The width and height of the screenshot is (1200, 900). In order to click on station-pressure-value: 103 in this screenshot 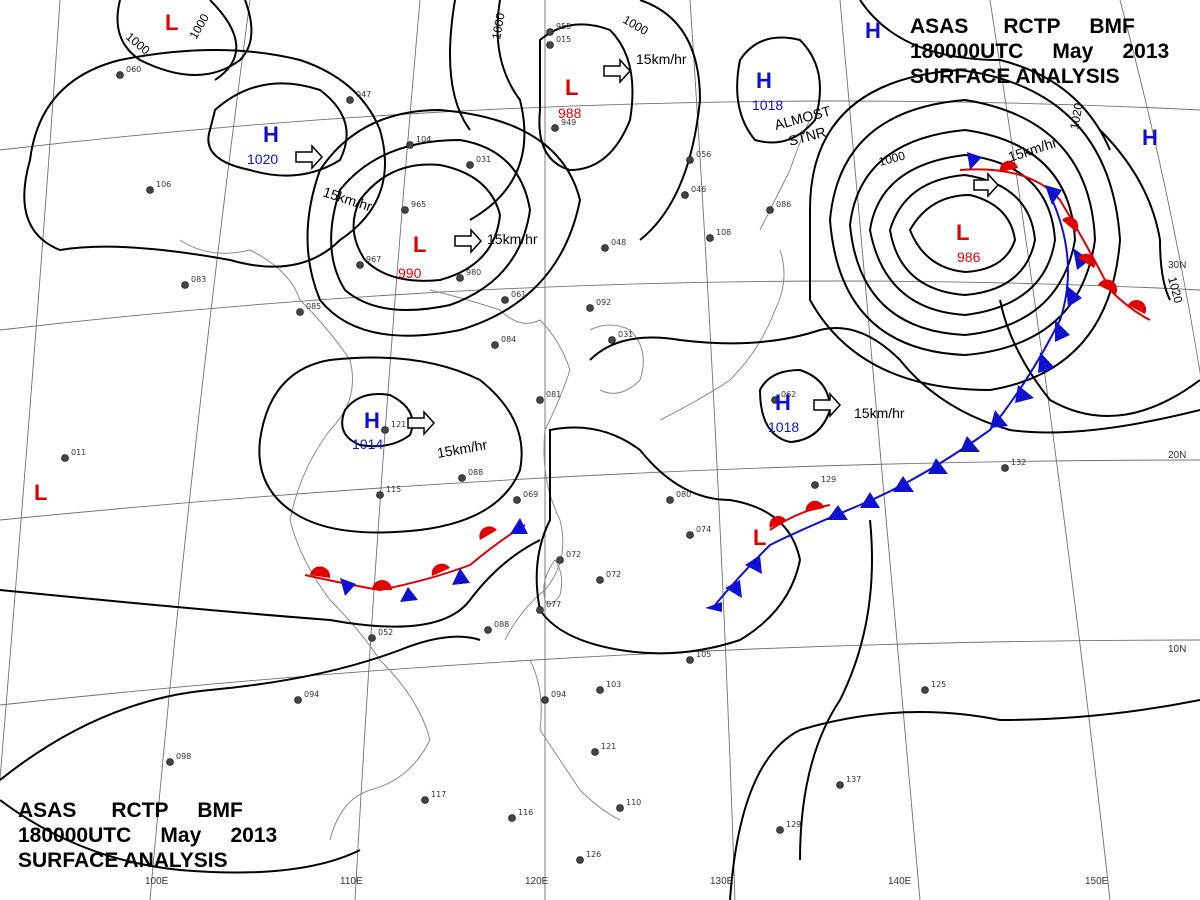, I will do `click(613, 684)`.